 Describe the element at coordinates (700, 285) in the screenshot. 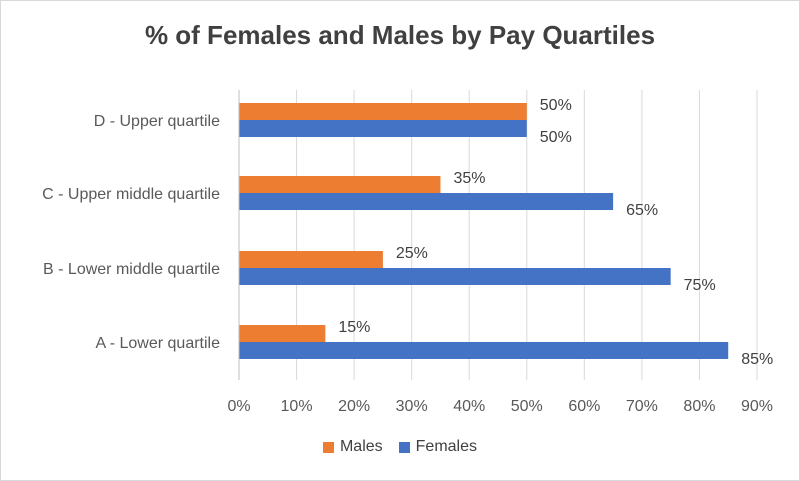

I see `data-label: 75%` at that location.